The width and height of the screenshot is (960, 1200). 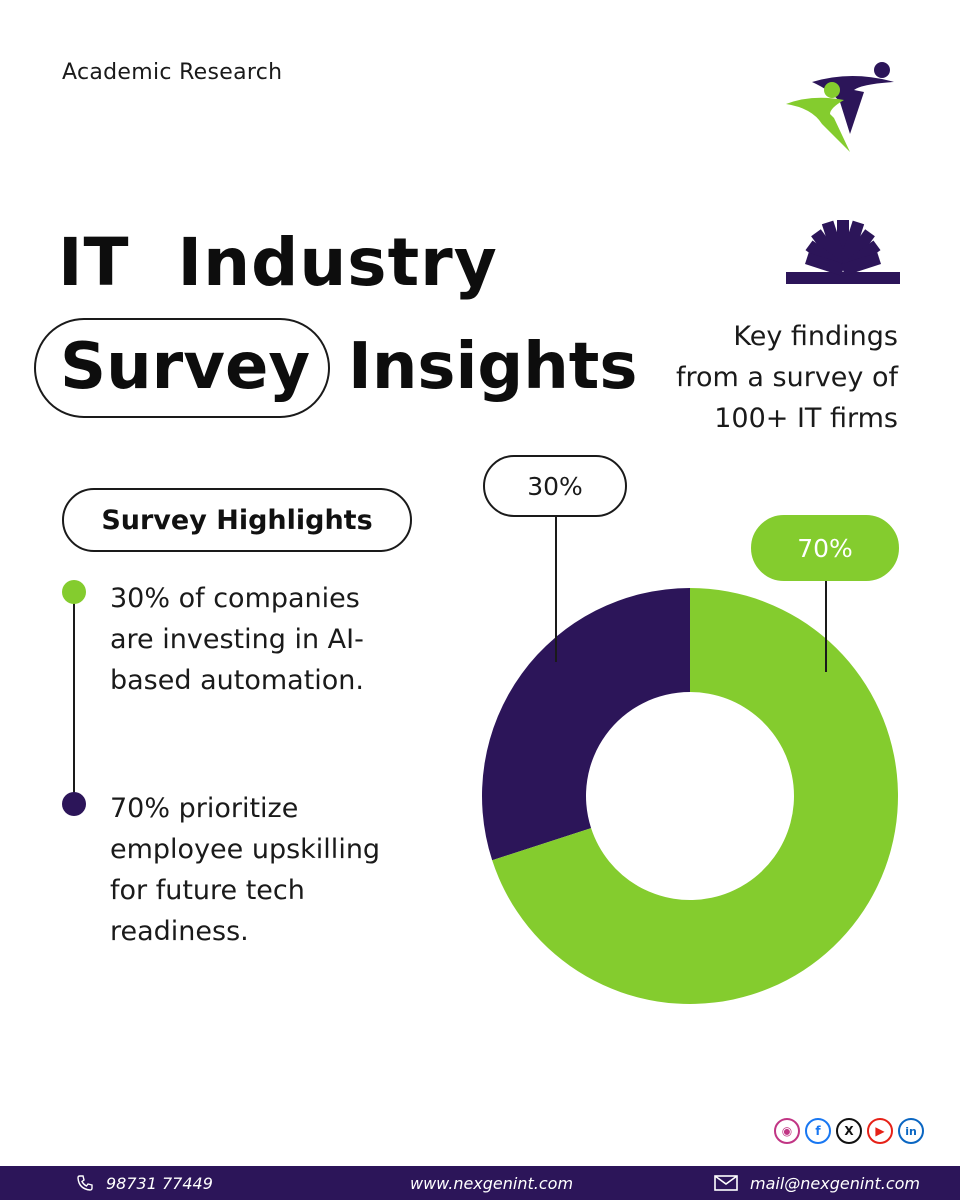 I want to click on social-links: ◉ f X ▶ in, so click(x=849, y=1131).